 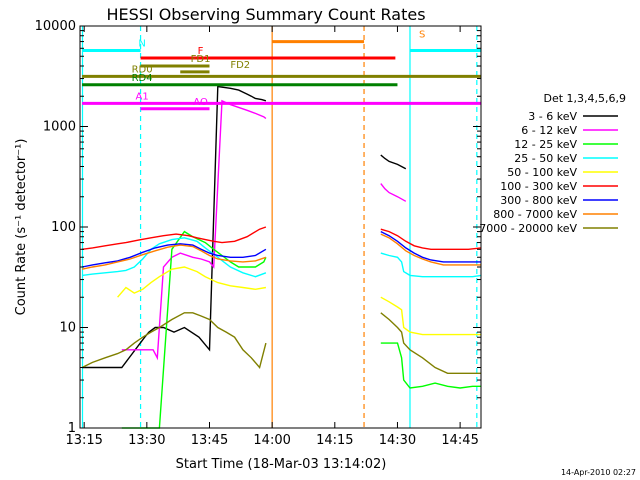 What do you see at coordinates (459, 440) in the screenshot?
I see `x-tick-label: 14:45` at bounding box center [459, 440].